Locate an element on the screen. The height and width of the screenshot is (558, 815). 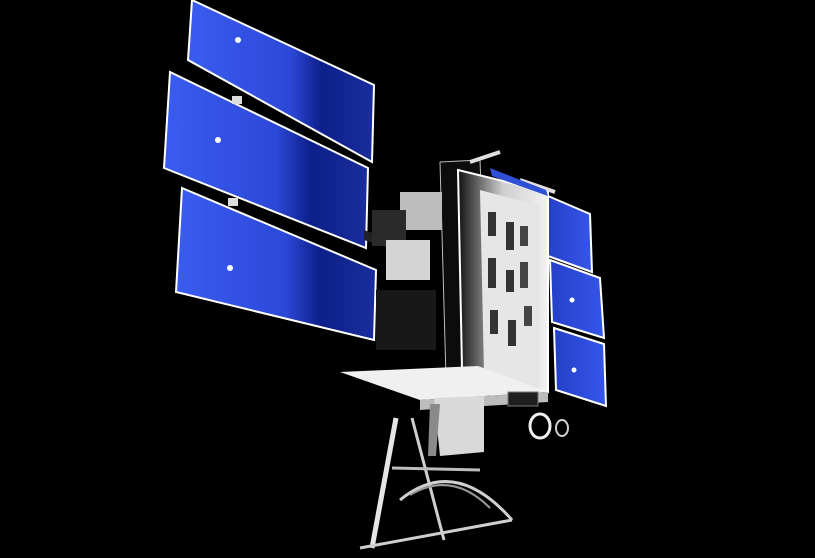
satellite-body is located at coordinates (448, 280).